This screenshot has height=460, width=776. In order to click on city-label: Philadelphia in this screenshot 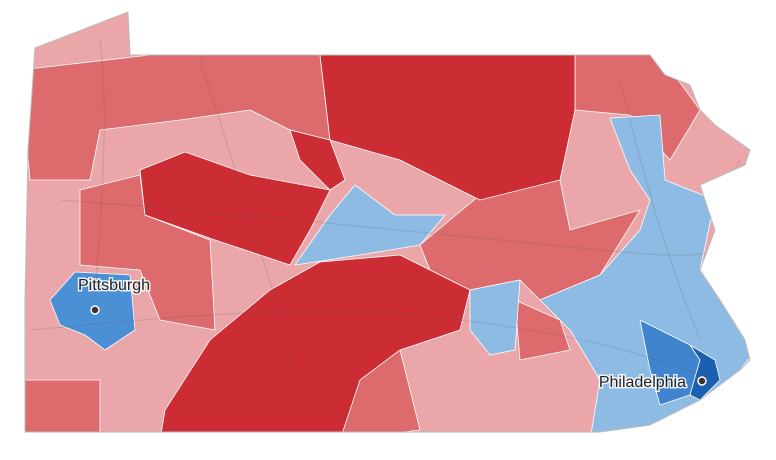, I will do `click(642, 382)`.